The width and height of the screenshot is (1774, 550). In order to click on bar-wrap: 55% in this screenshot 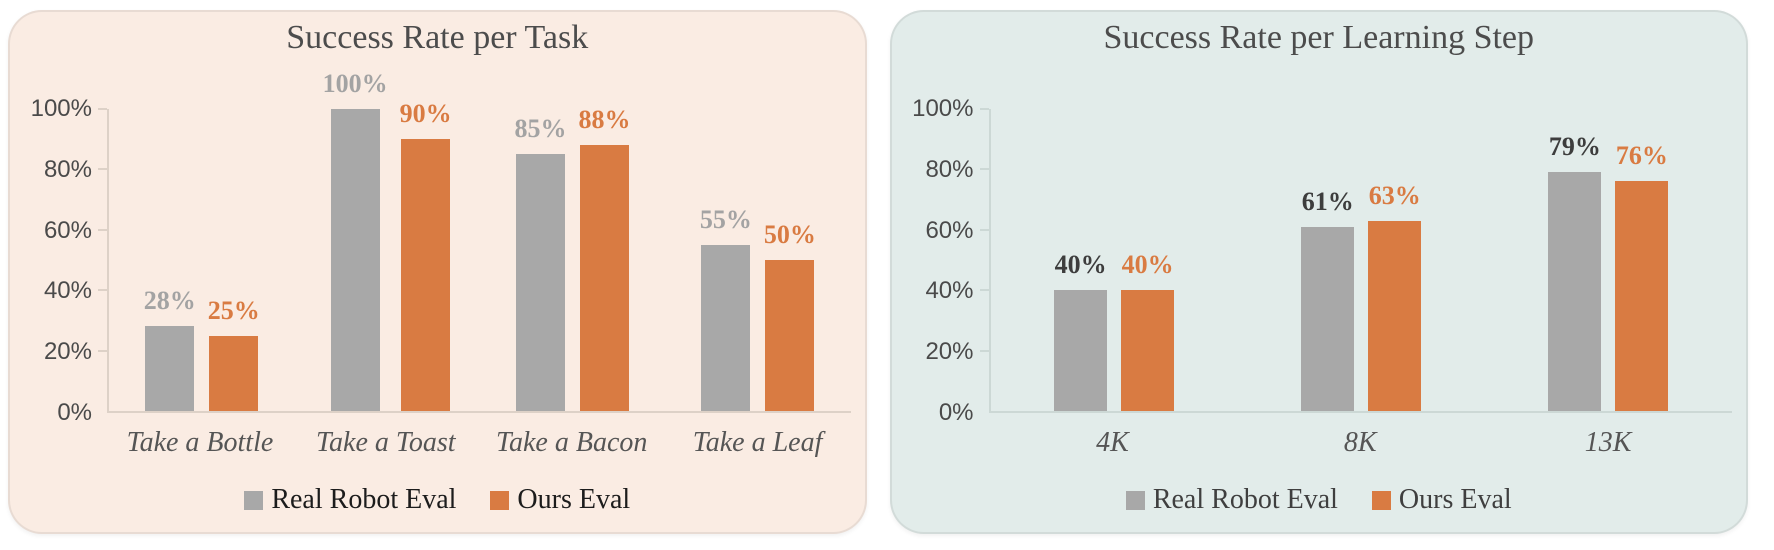, I will do `click(726, 260)`.